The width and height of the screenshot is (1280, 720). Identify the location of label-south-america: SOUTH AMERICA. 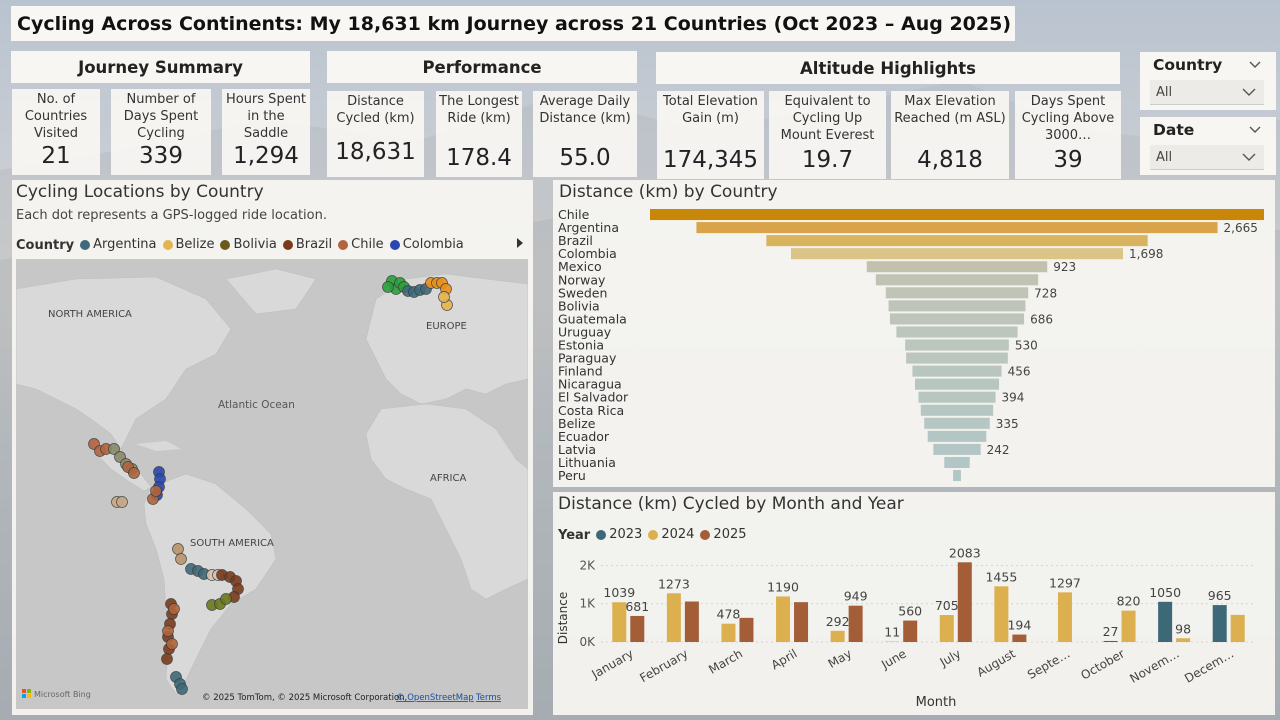
(232, 543).